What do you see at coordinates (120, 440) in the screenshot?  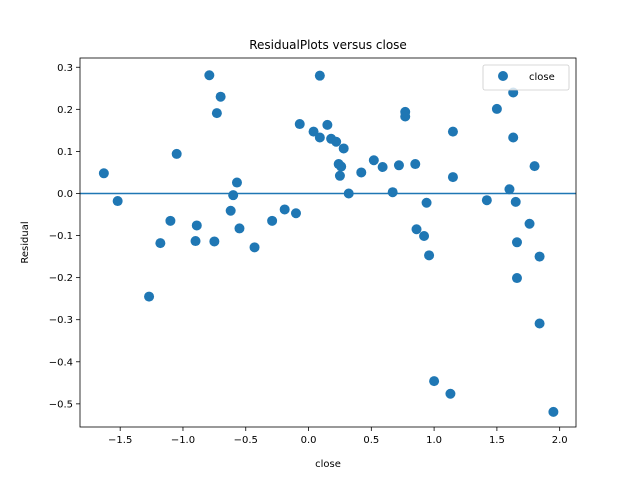 I see `x-tick-label: −1.5` at bounding box center [120, 440].